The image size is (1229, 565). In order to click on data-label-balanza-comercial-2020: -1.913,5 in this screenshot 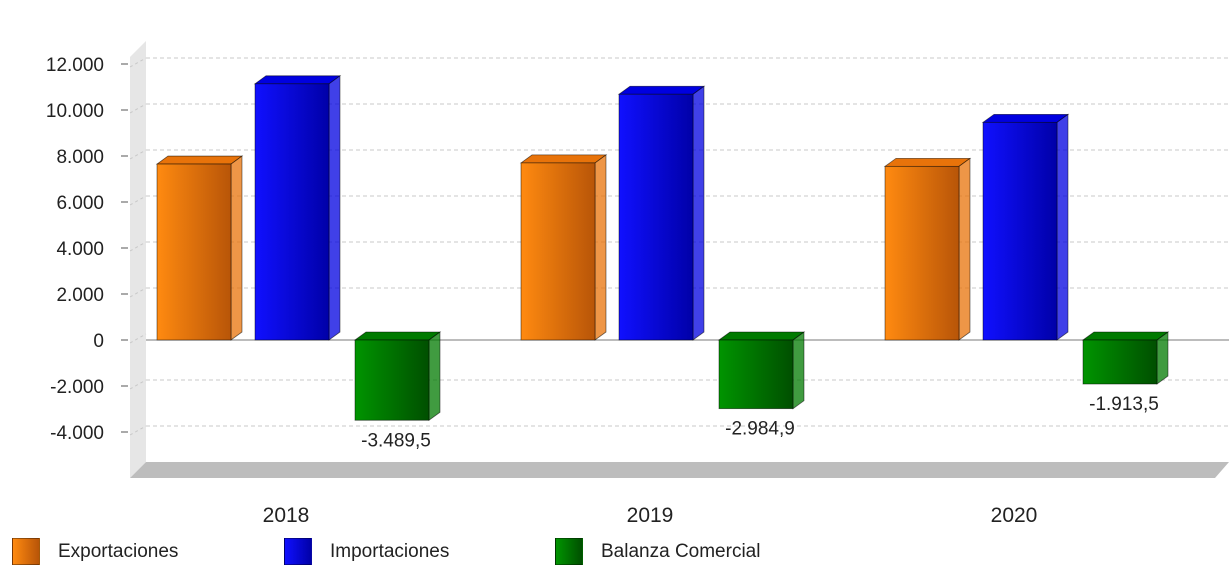, I will do `click(1124, 404)`.